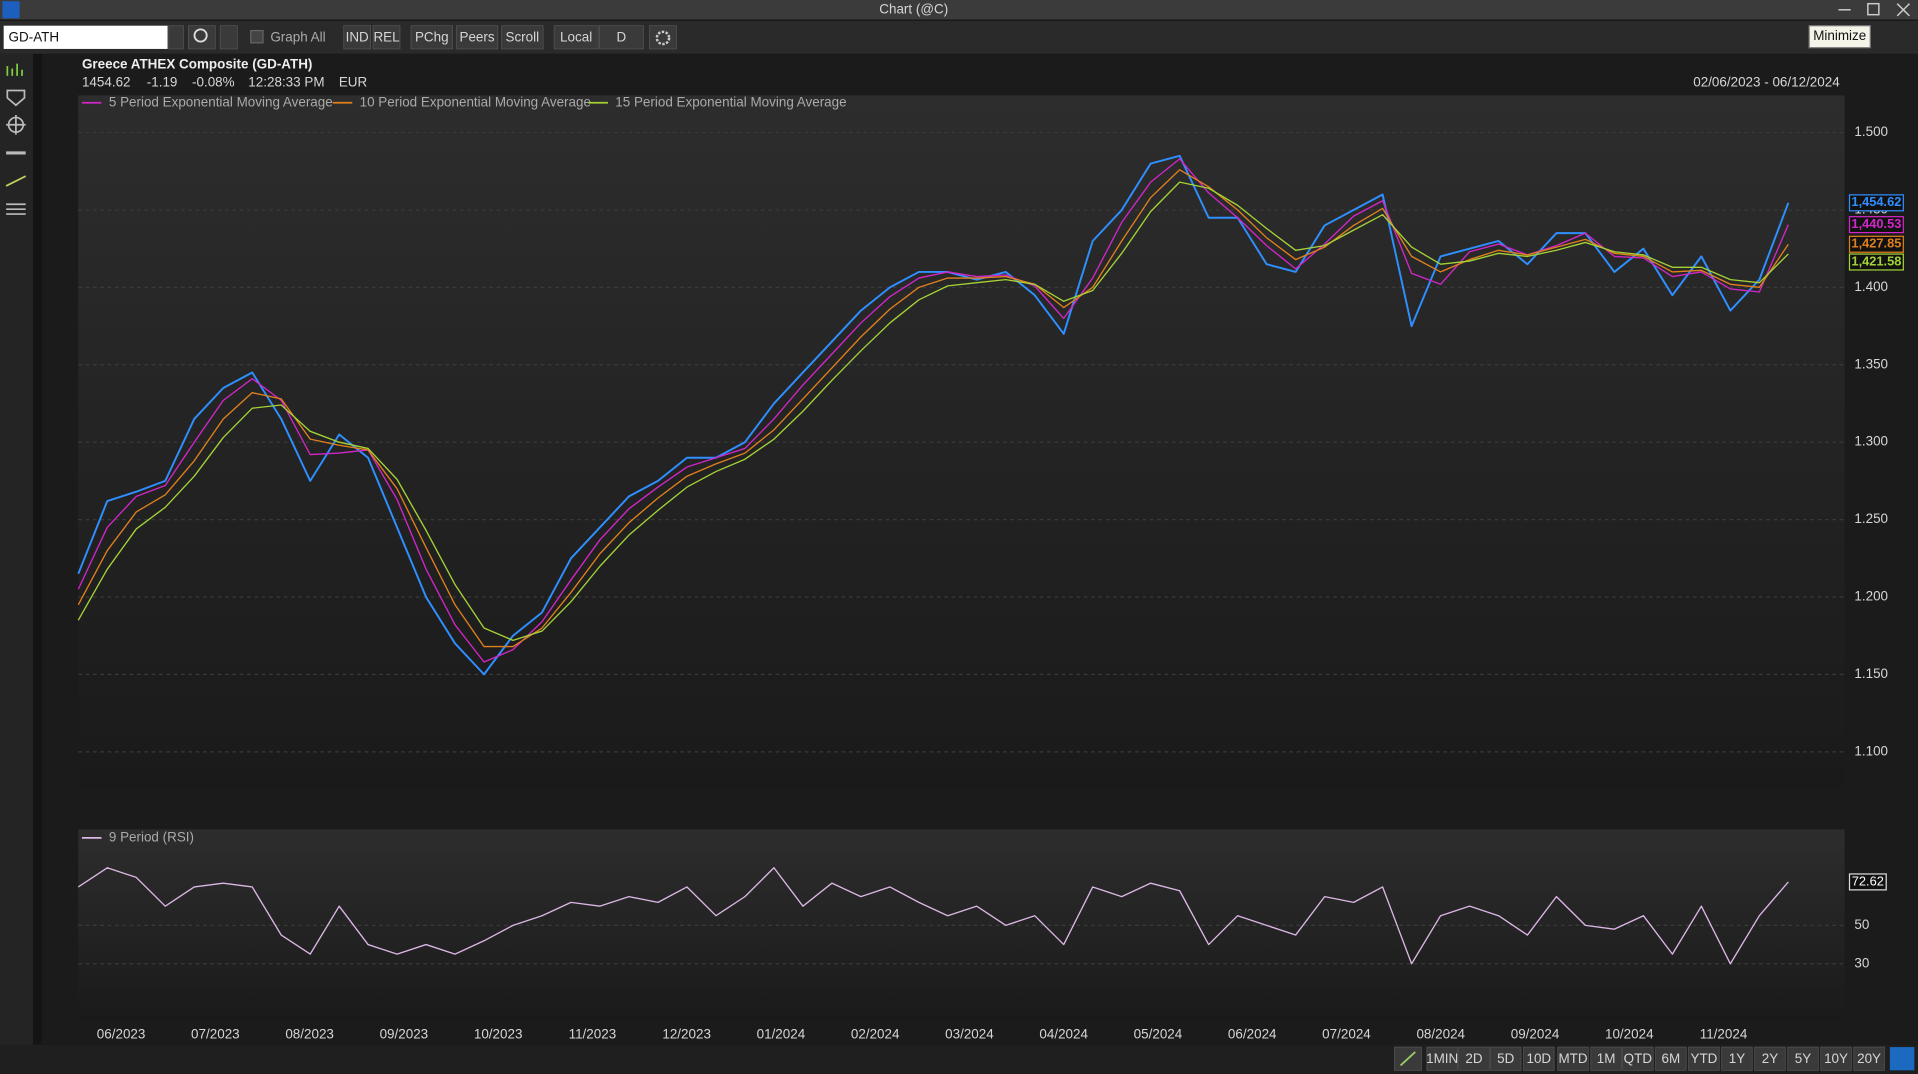 The height and width of the screenshot is (1074, 1918). I want to click on range-button-label: 1Y, so click(1737, 1058).